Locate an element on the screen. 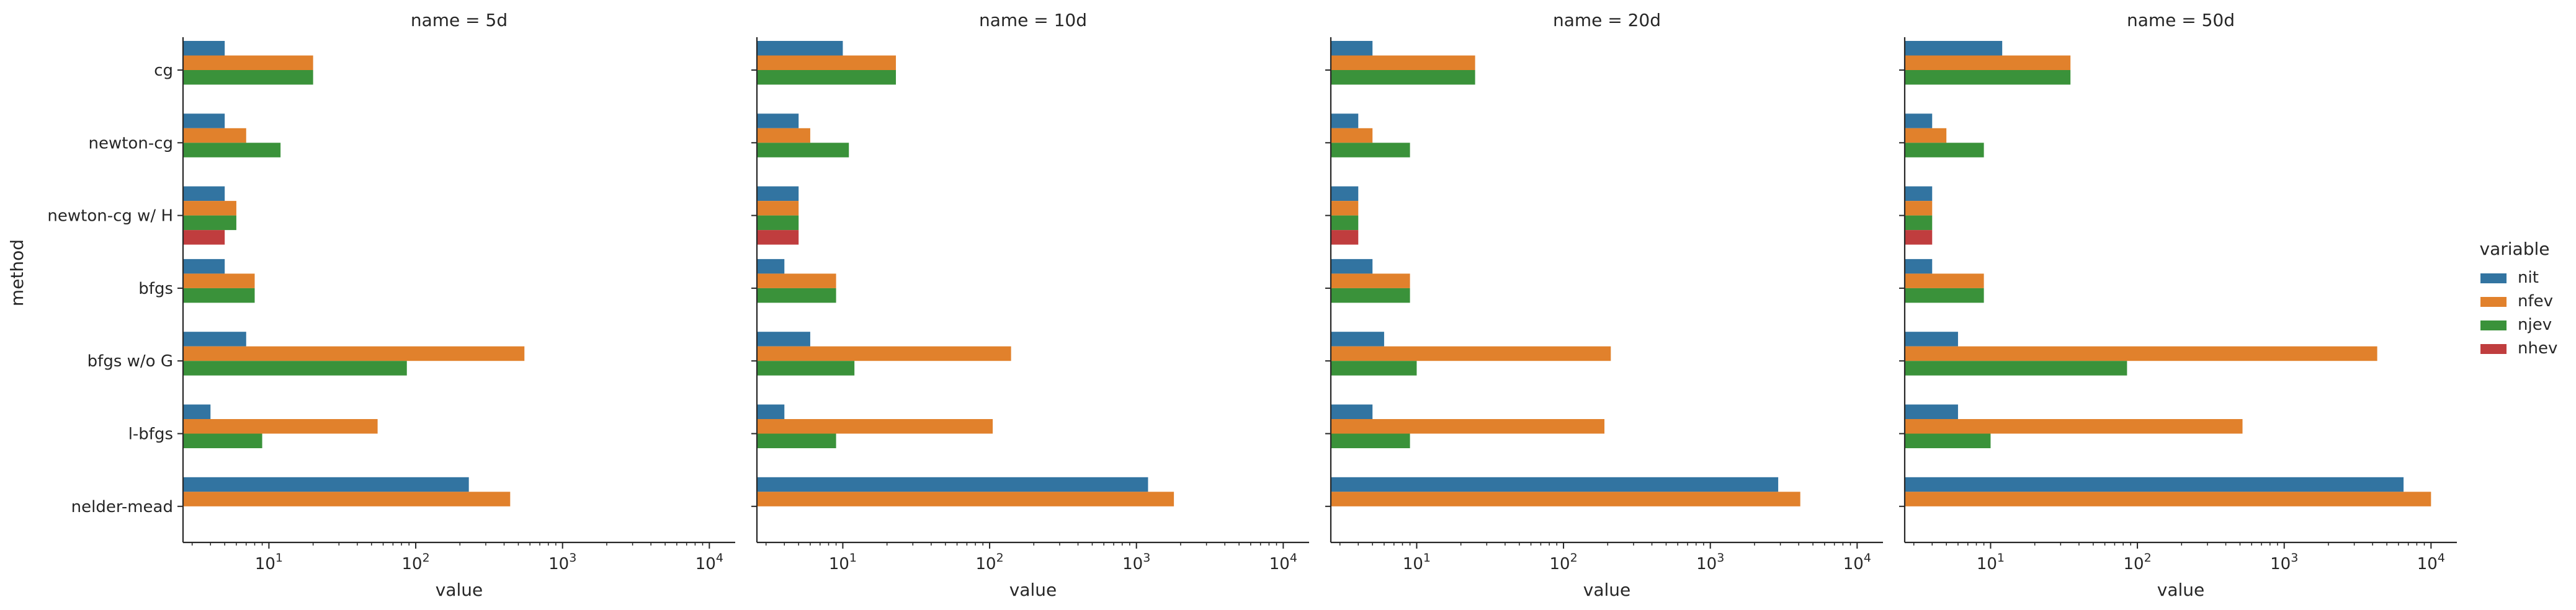 This screenshot has width=2576, height=610. legend-label-nit: nit is located at coordinates (2528, 277).